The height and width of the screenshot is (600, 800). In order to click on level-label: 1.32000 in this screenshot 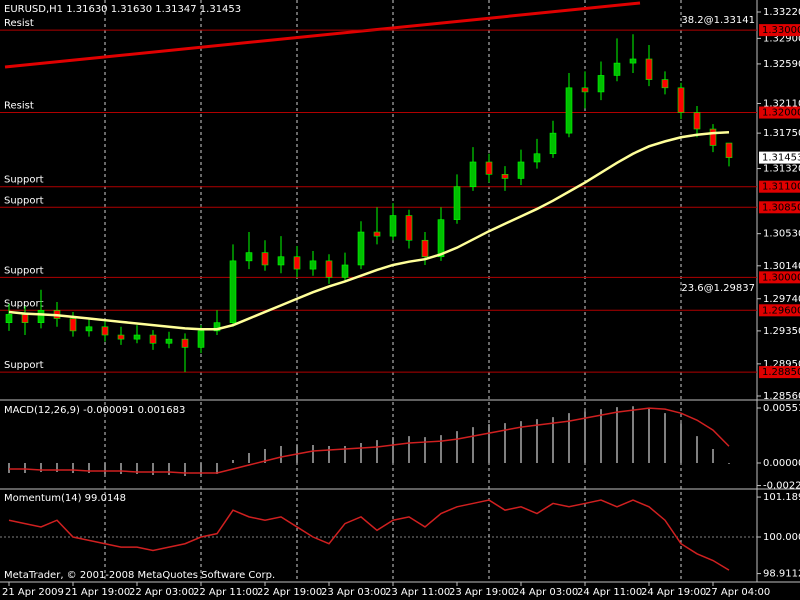, I will do `click(781, 113)`.